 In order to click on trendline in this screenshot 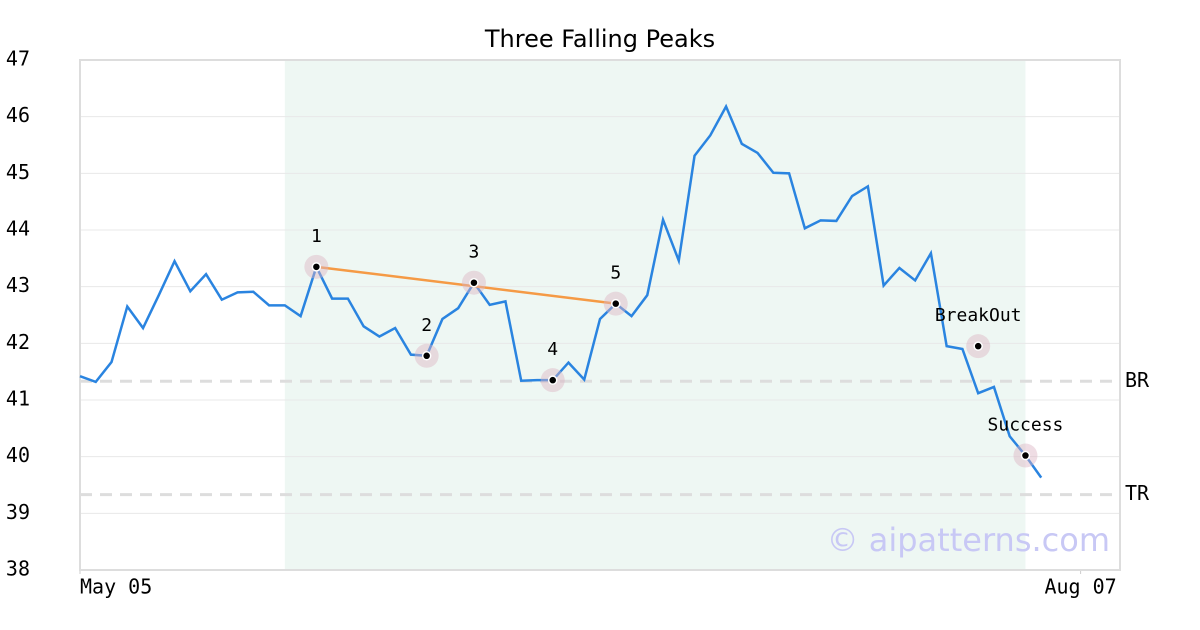, I will do `click(466, 285)`.